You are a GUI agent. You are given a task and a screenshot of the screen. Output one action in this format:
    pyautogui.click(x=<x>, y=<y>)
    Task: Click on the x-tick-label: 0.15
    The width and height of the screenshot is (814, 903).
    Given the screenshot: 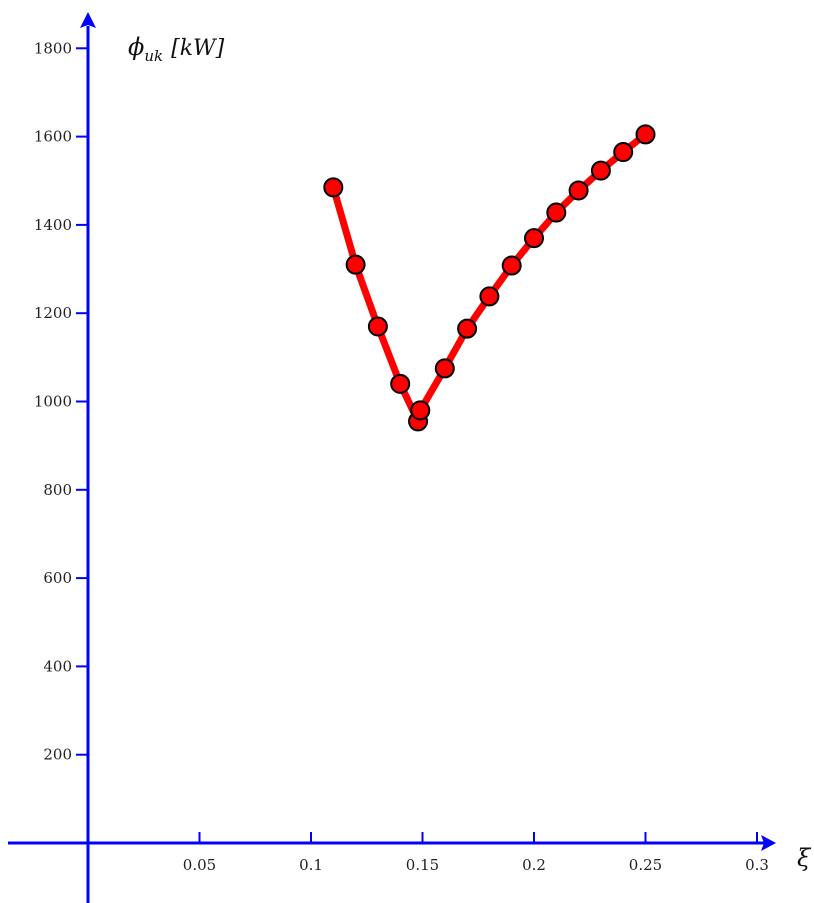 What is the action you would take?
    pyautogui.click(x=422, y=865)
    